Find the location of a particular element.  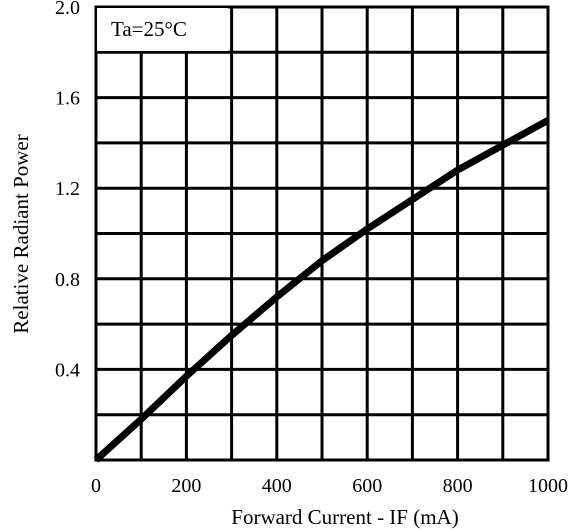

x-tick-label: 200 is located at coordinates (186, 486).